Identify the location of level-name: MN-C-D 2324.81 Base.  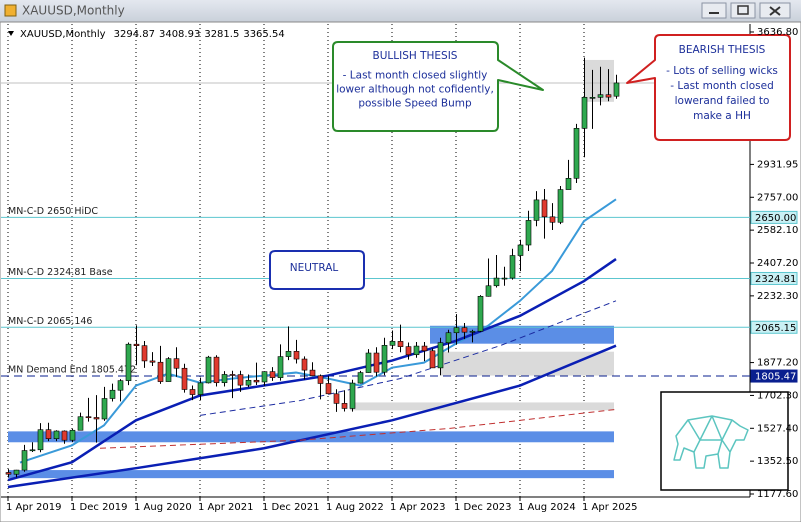
(60, 272).